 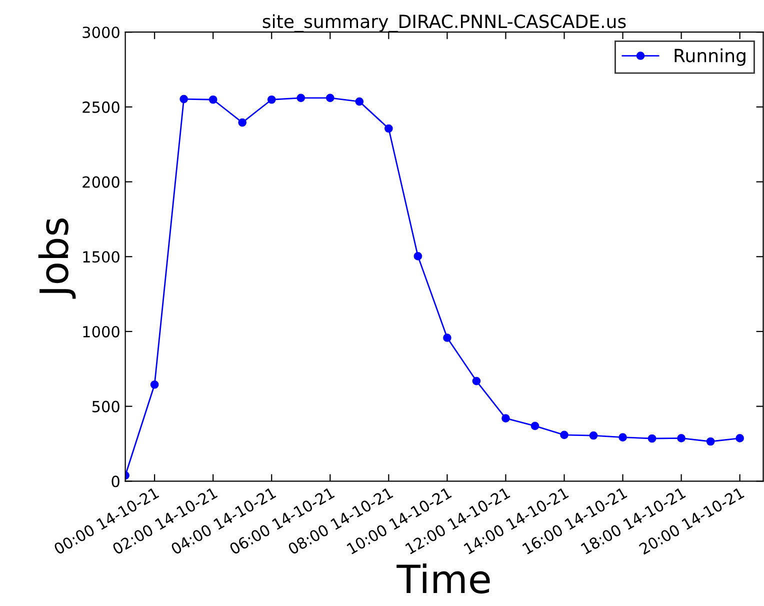 I want to click on chart-title: site_summary_DIRAC.PNNL-CASCADE.us, so click(x=444, y=23).